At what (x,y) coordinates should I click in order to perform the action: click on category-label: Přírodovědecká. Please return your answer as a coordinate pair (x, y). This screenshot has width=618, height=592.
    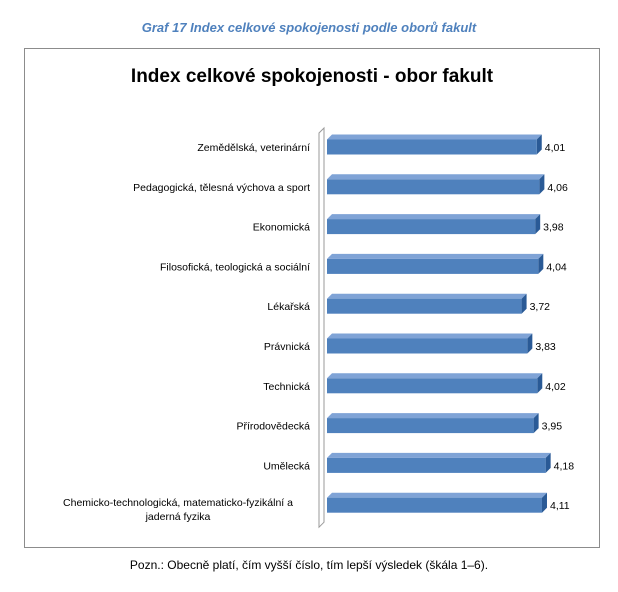
    Looking at the image, I should click on (273, 427).